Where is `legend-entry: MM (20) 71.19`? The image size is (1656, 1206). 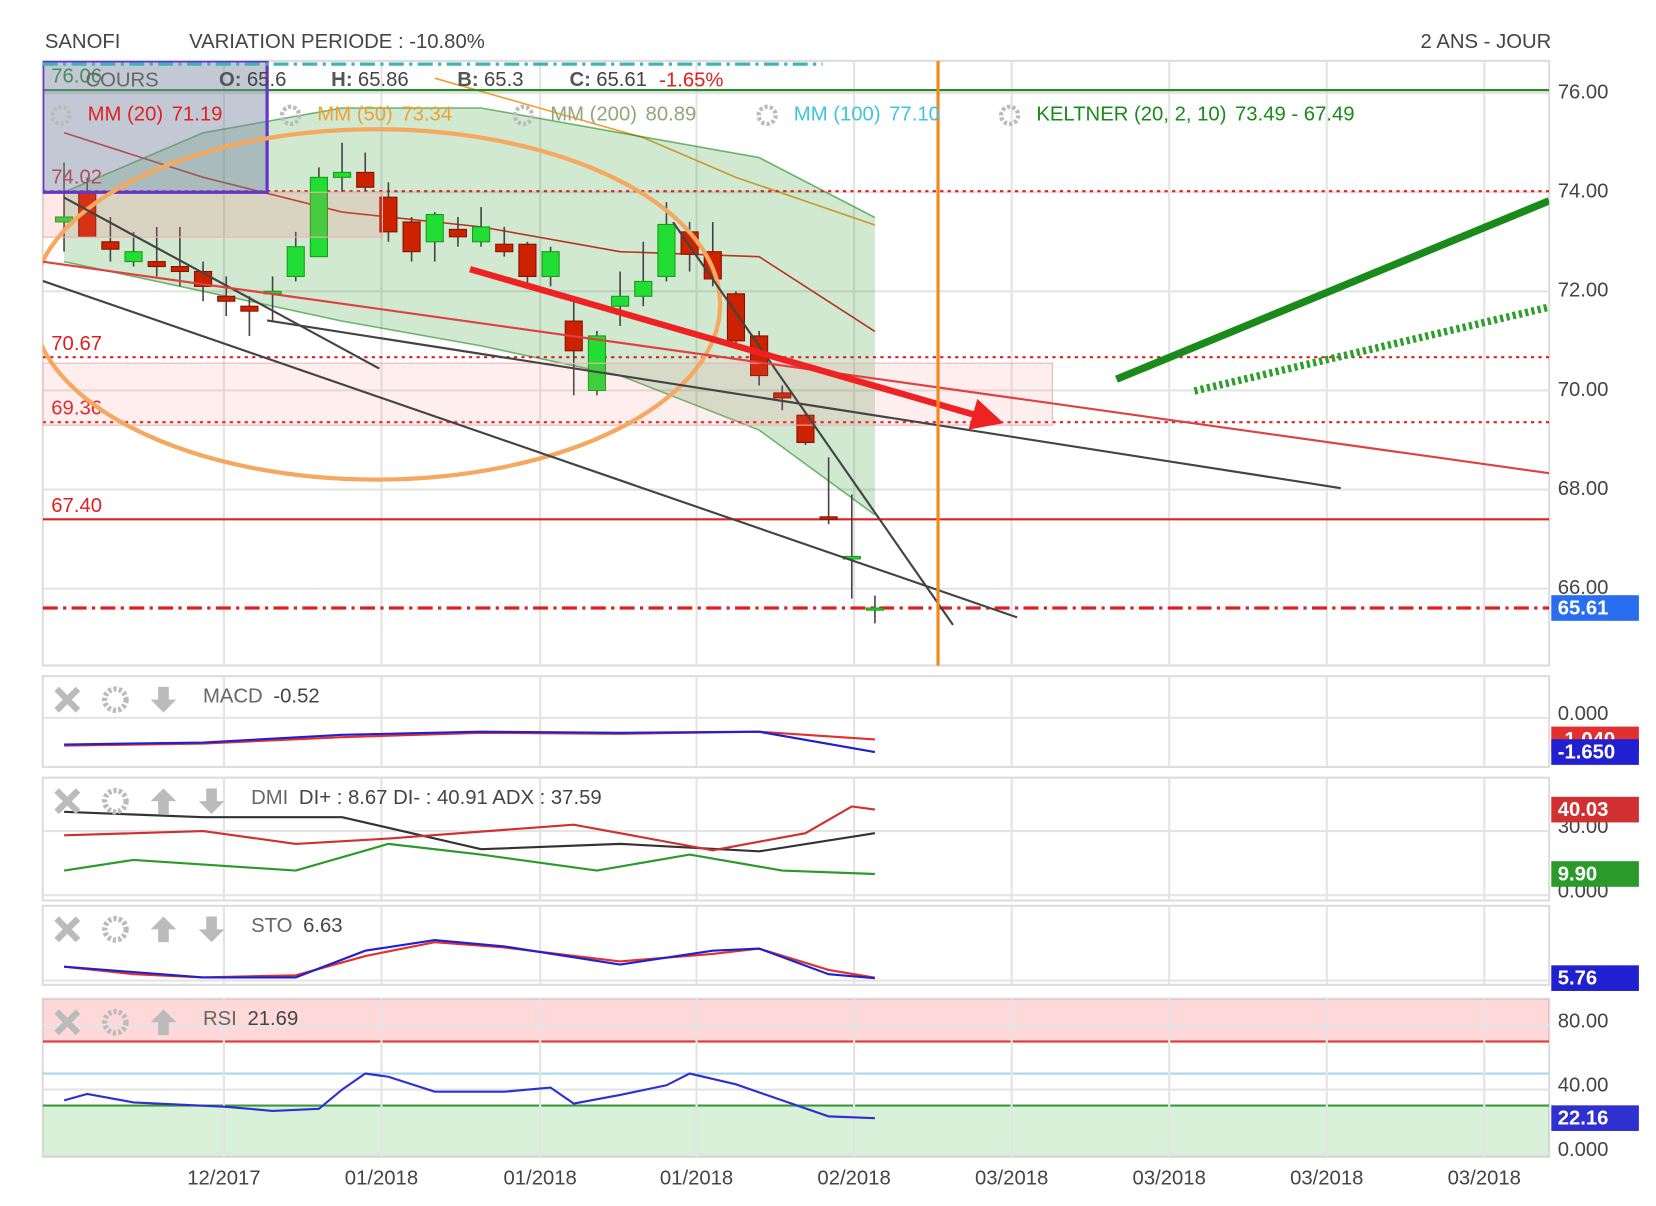
legend-entry: MM (20) 71.19 is located at coordinates (155, 115).